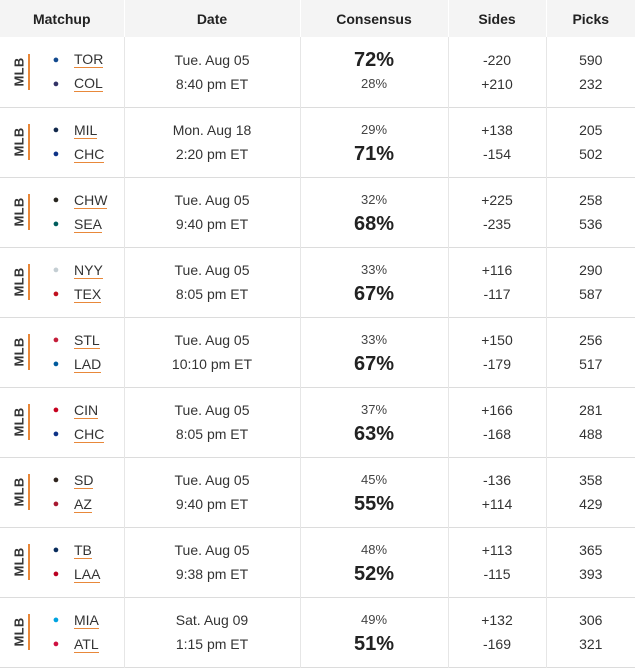  Describe the element at coordinates (56, 60) in the screenshot. I see `blue-jays-logo: ●` at that location.